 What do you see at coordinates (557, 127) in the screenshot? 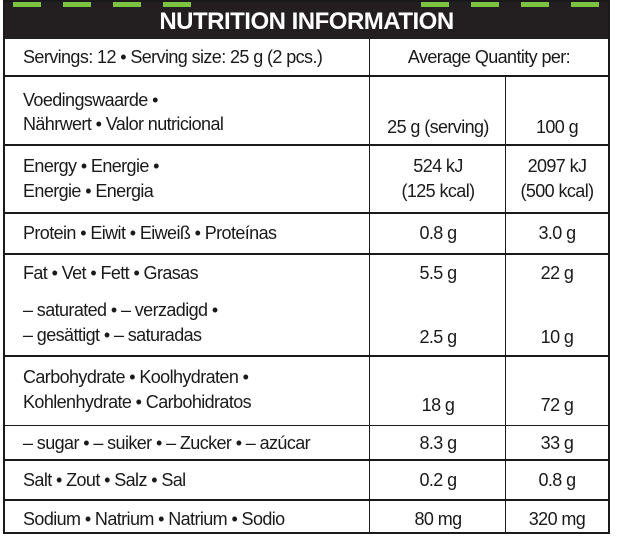
I see `column-header-per-100g: 100 g` at bounding box center [557, 127].